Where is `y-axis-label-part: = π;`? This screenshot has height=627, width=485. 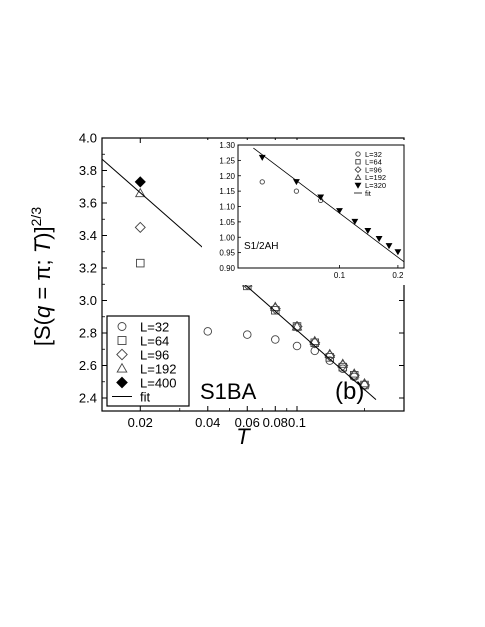
y-axis-label-part: = π; is located at coordinates (42, 279).